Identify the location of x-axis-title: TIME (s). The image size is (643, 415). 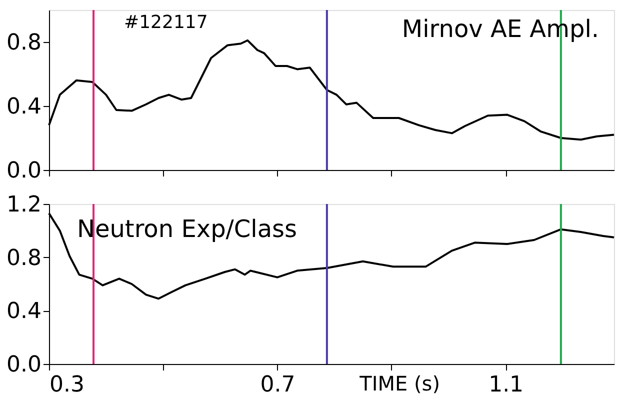
(399, 384).